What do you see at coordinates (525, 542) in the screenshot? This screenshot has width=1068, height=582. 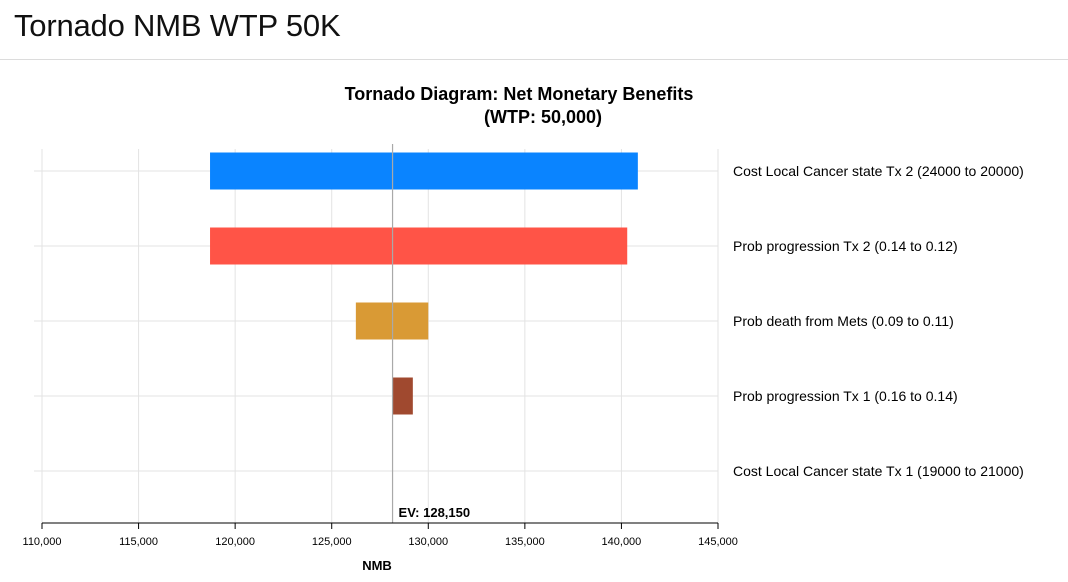 I see `x-tick-label: 135,000` at bounding box center [525, 542].